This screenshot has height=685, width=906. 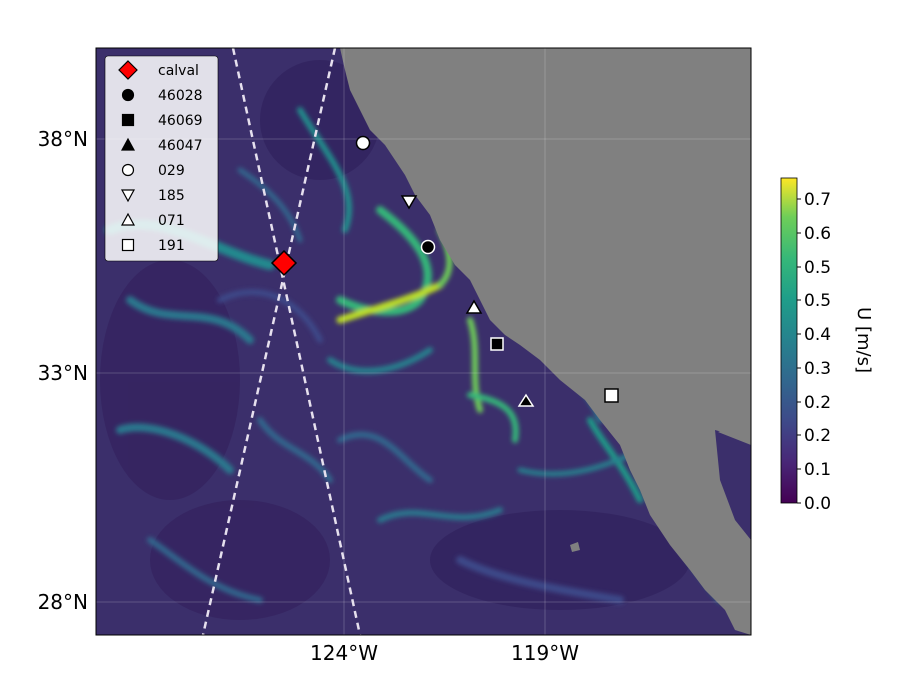 I want to click on land-island, so click(x=527, y=328).